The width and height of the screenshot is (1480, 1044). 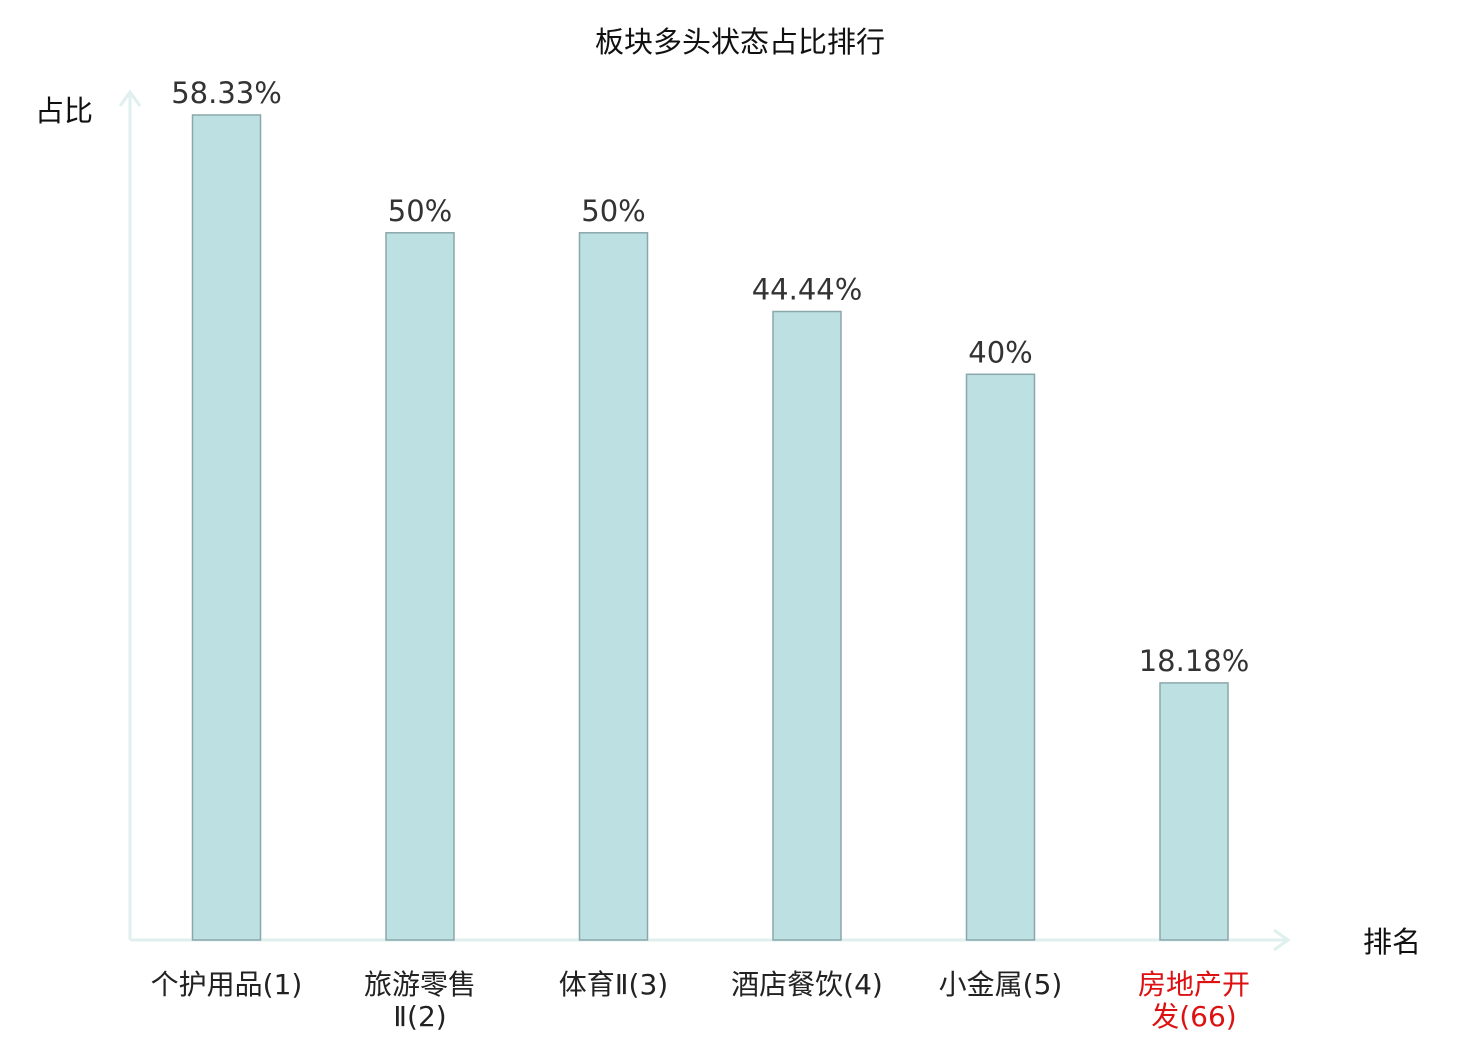 I want to click on data-label: 58.33%, so click(x=226, y=93).